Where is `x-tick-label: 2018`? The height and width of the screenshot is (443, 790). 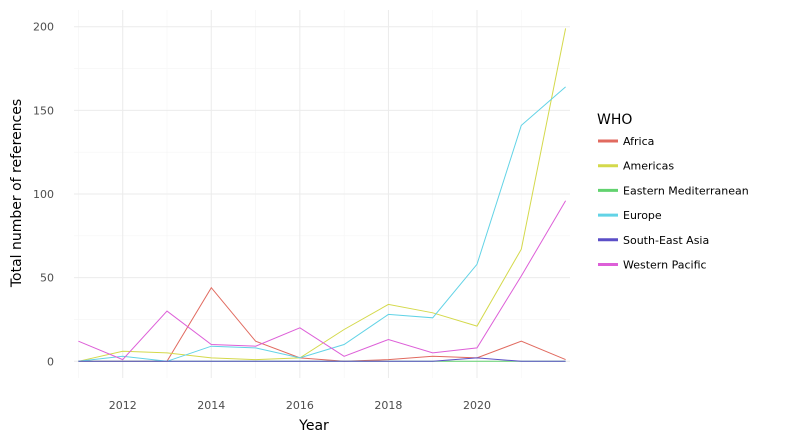 x-tick-label: 2018 is located at coordinates (388, 405).